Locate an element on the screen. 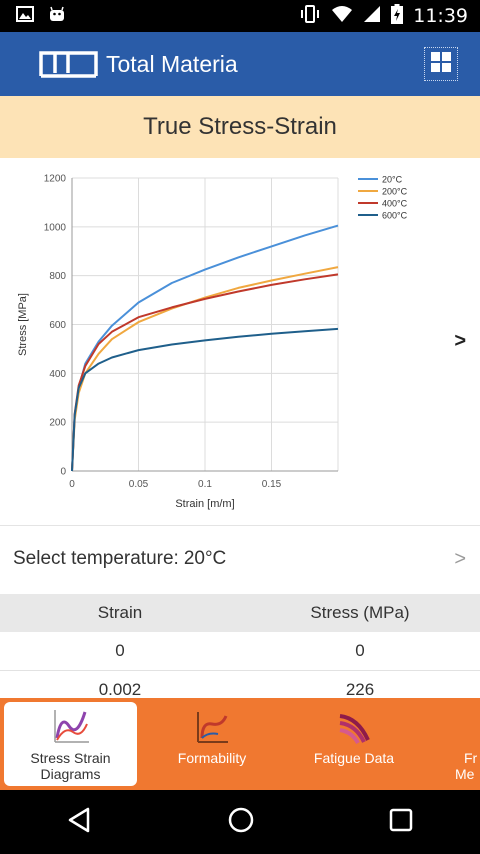 This screenshot has width=480, height=854. y-tick-label: 600 is located at coordinates (57, 325).